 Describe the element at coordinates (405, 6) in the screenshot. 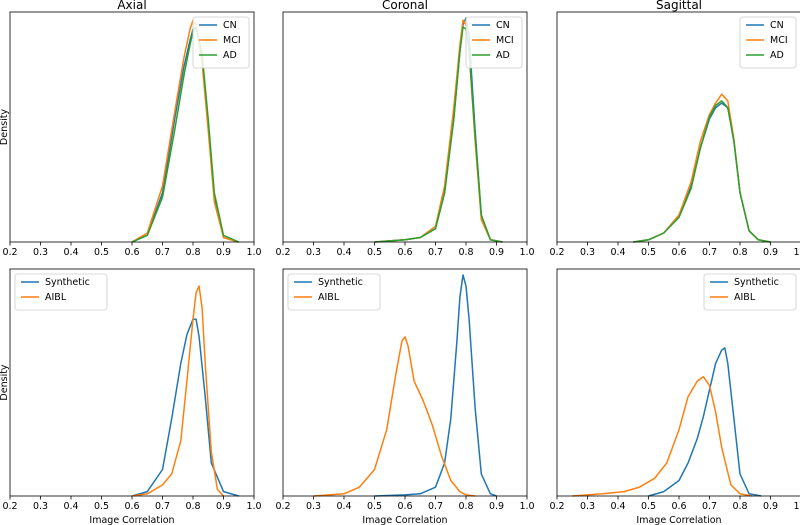

I see `chart-title: Coronal` at that location.